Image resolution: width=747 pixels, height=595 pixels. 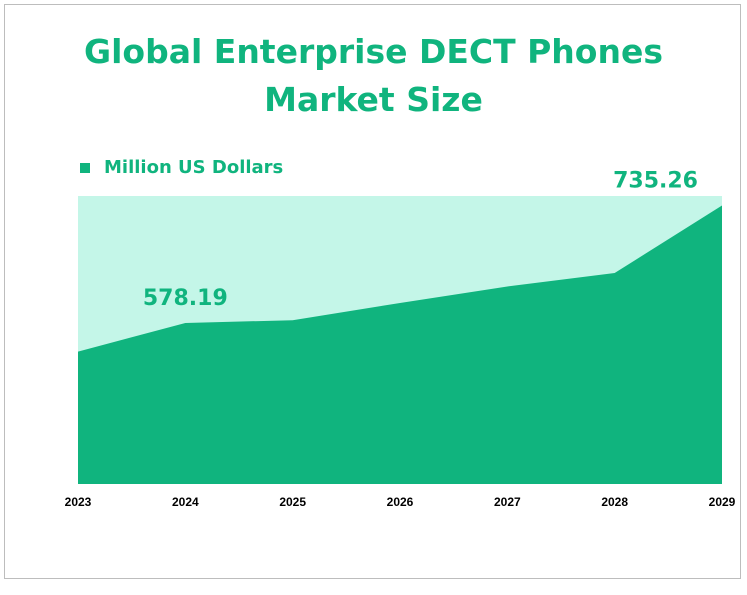 I want to click on legend-swatch, so click(x=85, y=167).